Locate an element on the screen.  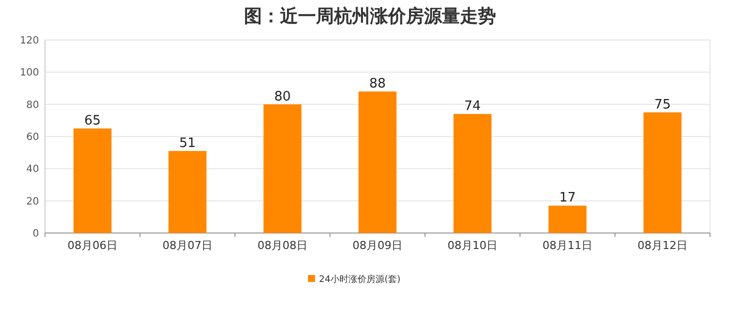
data-label: 74 is located at coordinates (472, 106).